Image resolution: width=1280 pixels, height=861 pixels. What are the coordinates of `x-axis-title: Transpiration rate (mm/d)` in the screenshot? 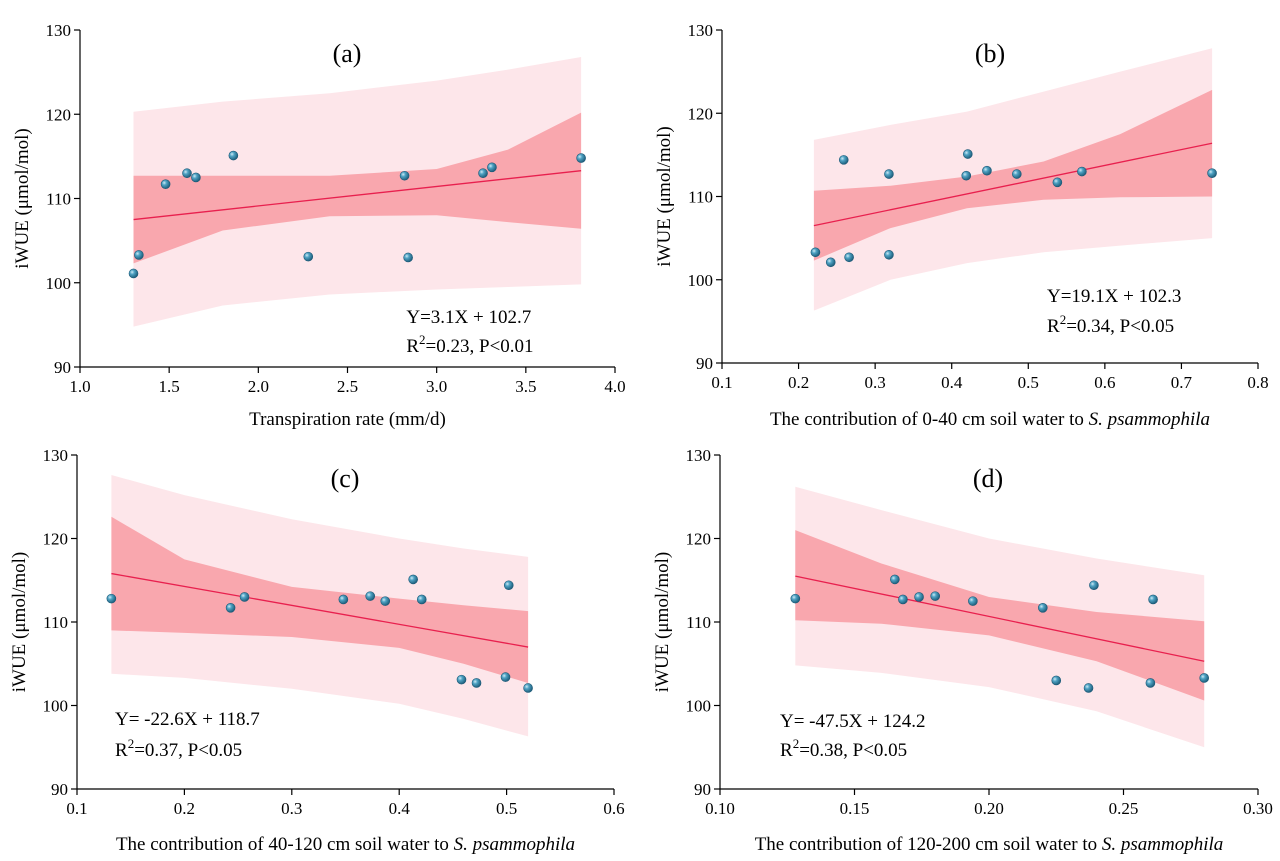 It's located at (347, 419).